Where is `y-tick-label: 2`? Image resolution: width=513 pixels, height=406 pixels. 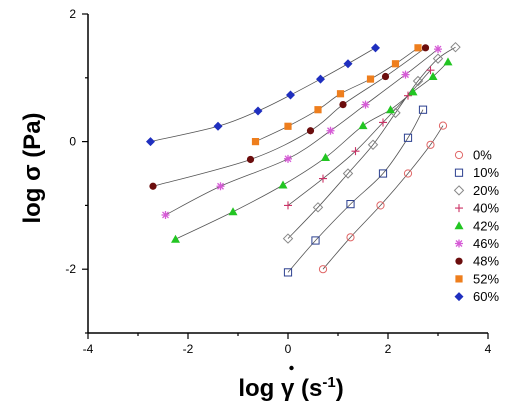 y-tick-label: 2 is located at coordinates (72, 14).